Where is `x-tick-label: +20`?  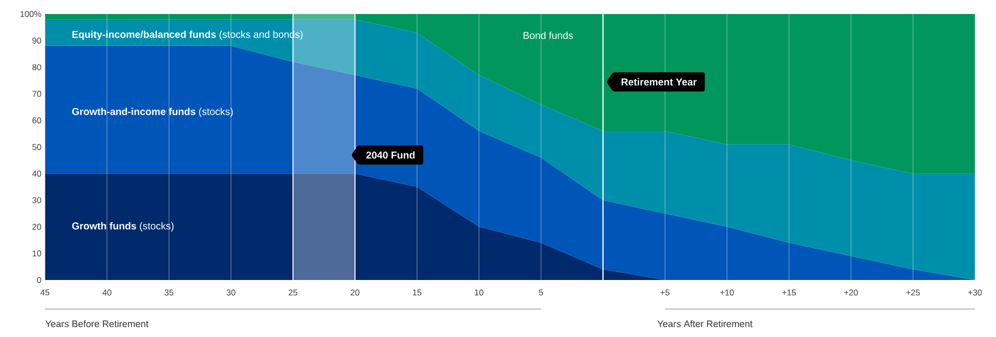 x-tick-label: +20 is located at coordinates (851, 293).